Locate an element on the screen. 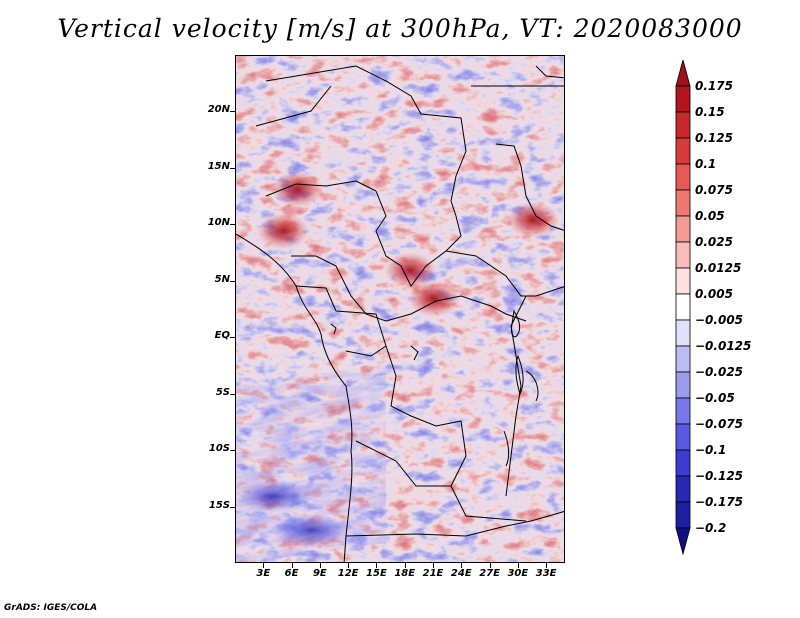  lon-tick-label: 21E is located at coordinates (433, 573).